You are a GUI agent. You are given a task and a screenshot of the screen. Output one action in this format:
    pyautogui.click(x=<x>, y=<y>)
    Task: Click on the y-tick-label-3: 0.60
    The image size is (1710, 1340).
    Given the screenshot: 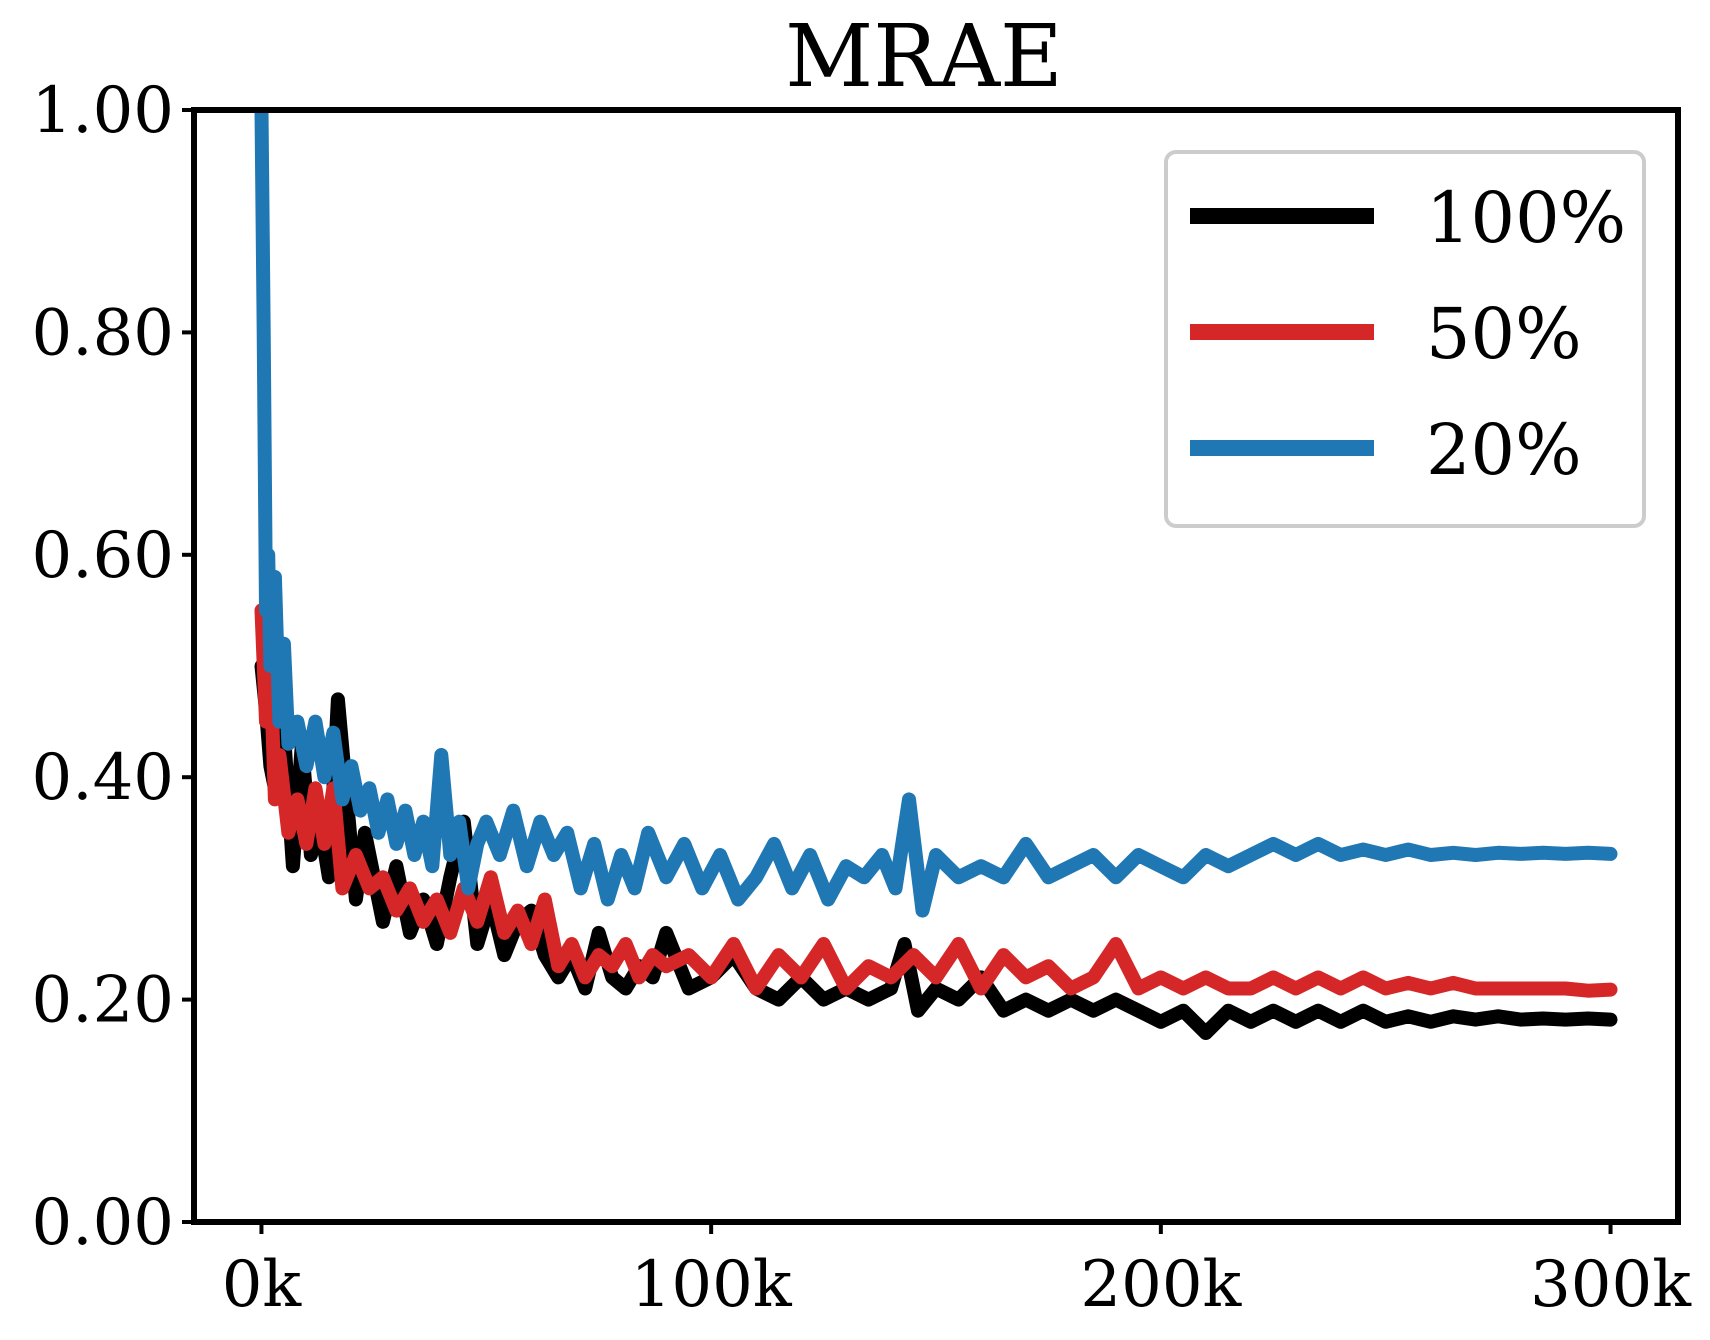 What is the action you would take?
    pyautogui.click(x=103, y=556)
    